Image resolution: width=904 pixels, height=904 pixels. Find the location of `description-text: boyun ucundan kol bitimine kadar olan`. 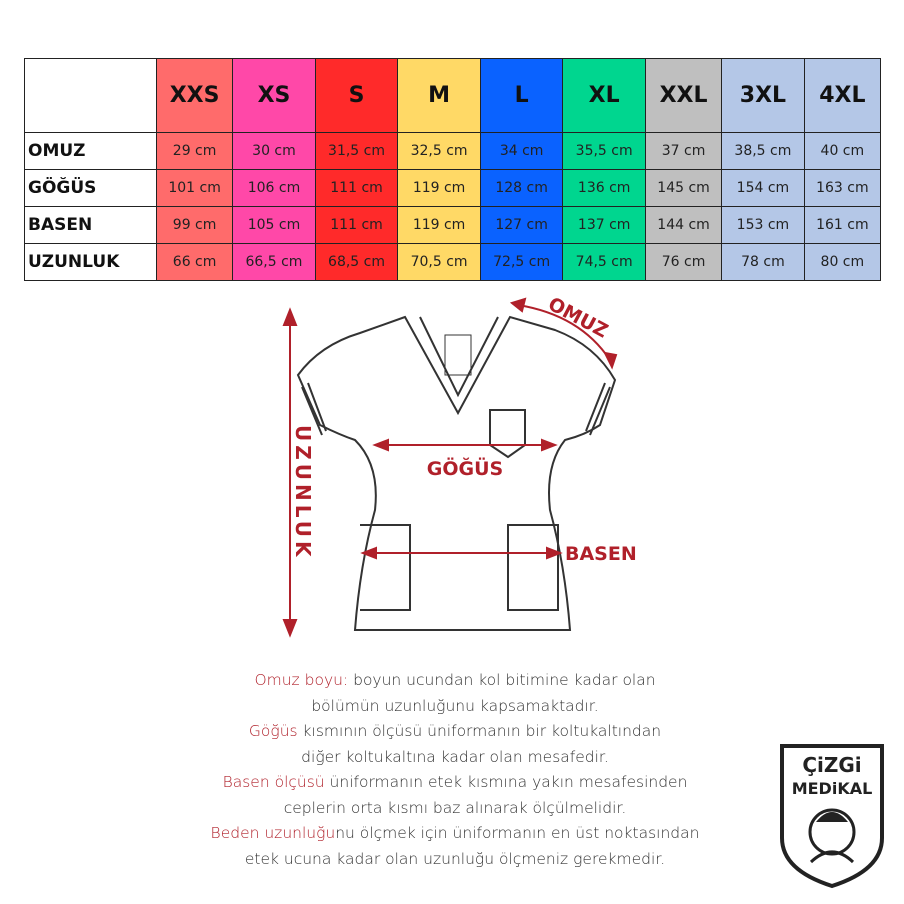

description-text: boyun ucundan kol bitimine kadar olan is located at coordinates (502, 680).